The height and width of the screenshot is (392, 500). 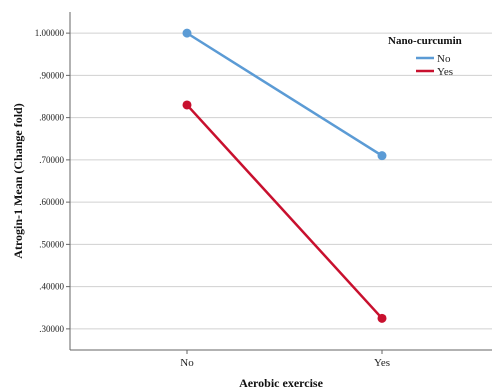 I want to click on x-axis-title: Aerobic exercise, so click(x=281, y=383).